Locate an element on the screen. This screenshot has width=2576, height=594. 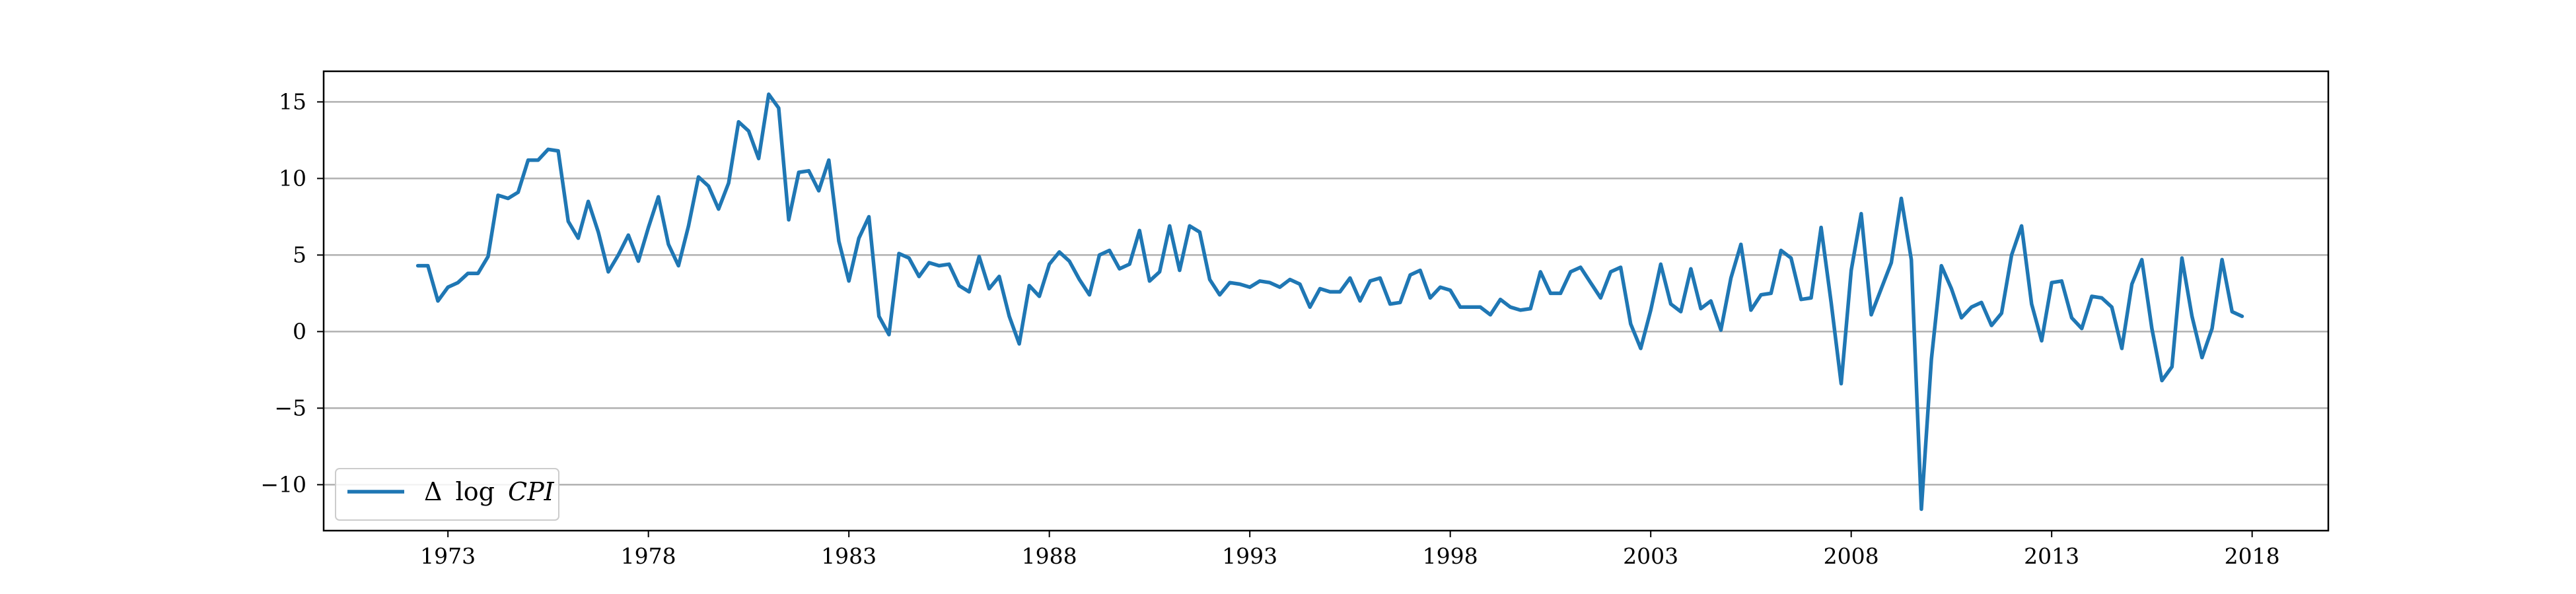
y-axis: 15 10 5 0 −5 −10 is located at coordinates (292, 292).